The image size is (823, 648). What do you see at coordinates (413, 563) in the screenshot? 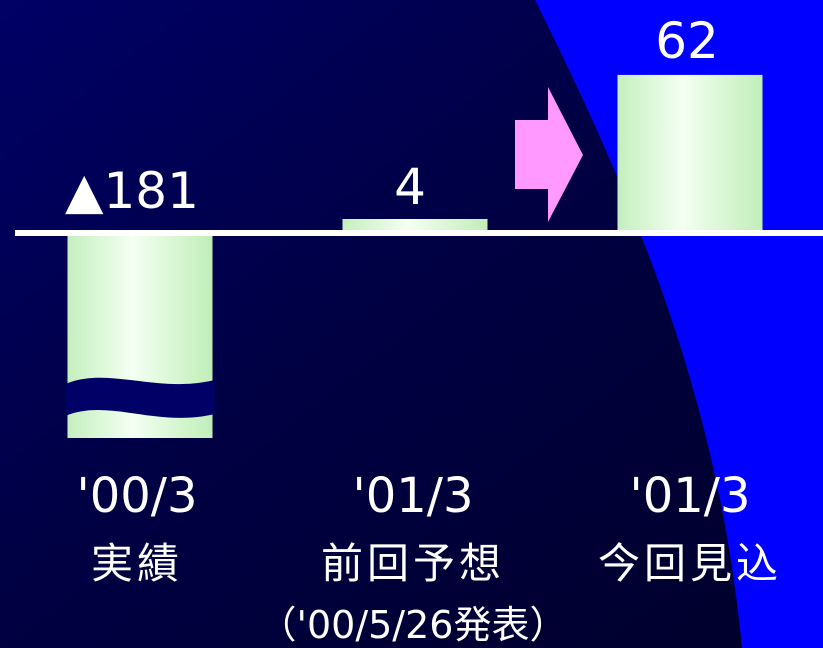
I see `category-bottom-1: 前回予想` at bounding box center [413, 563].